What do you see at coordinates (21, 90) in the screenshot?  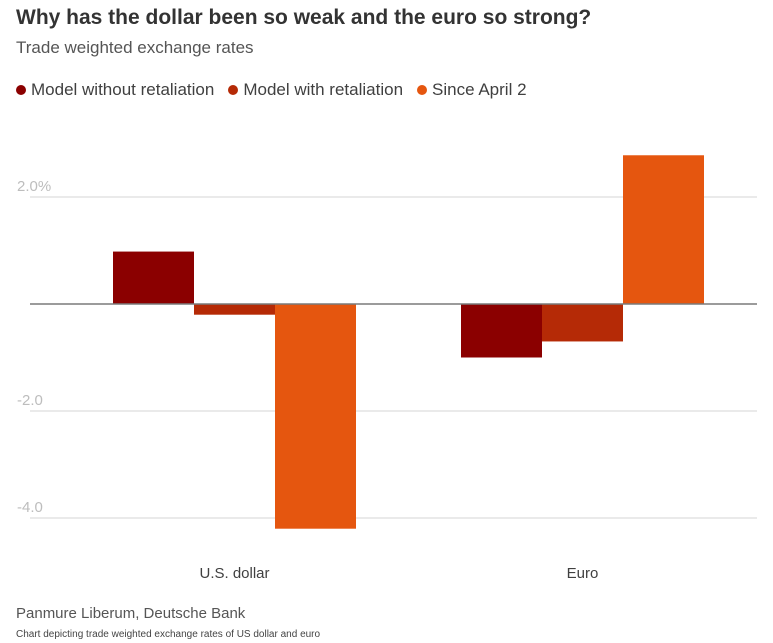 I see `legend-swatch-without-retaliation` at bounding box center [21, 90].